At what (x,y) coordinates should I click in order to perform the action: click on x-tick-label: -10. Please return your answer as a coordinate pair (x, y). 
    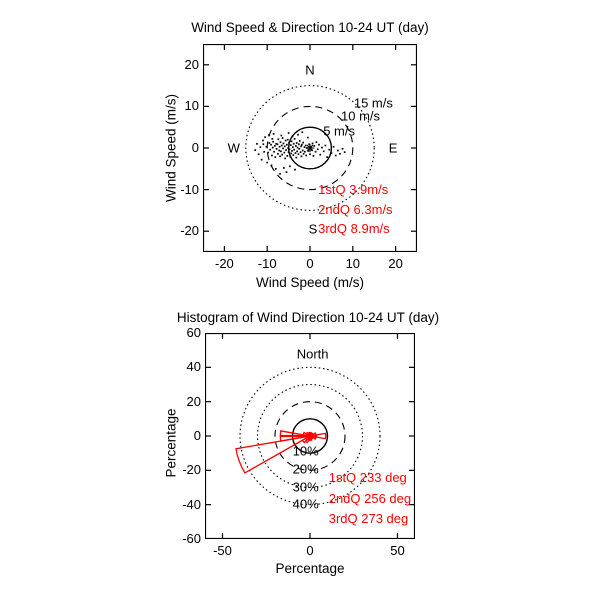
    Looking at the image, I should click on (267, 263).